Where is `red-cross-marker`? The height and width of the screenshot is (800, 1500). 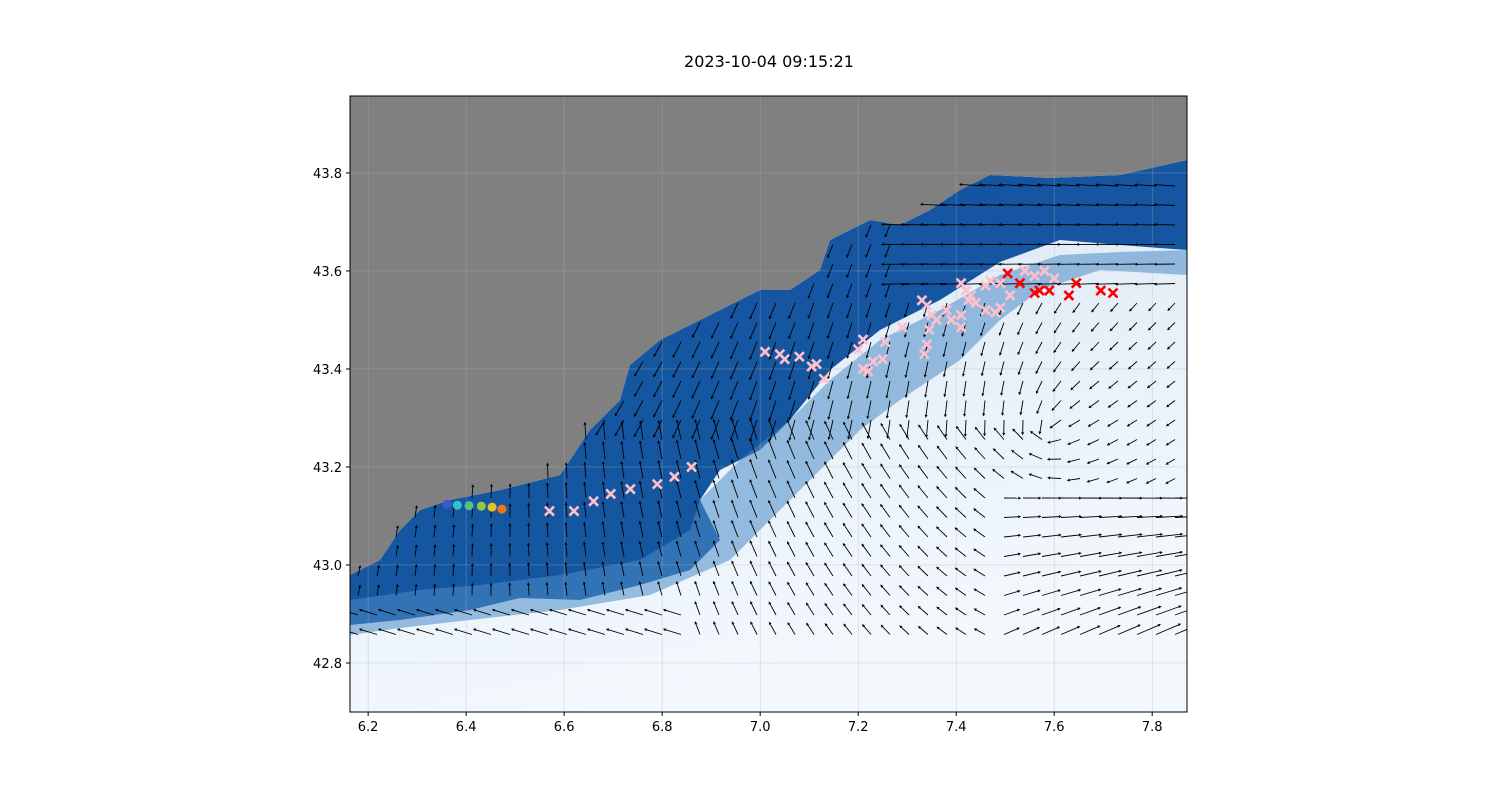 red-cross-marker is located at coordinates (1020, 283).